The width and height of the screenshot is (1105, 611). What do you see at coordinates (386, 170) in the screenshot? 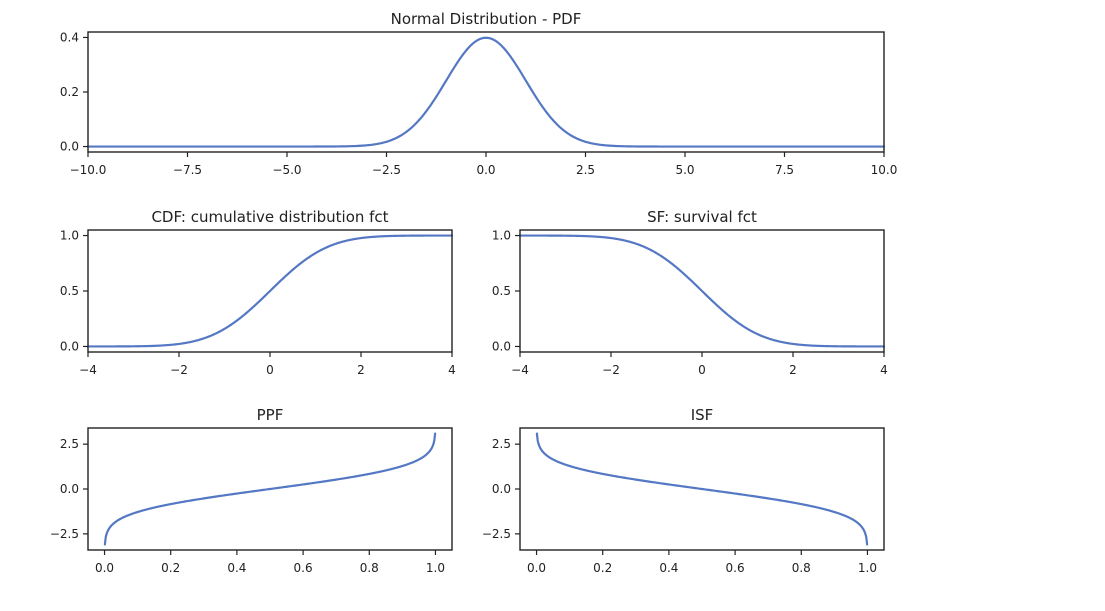
I see `x-tick-label: −2.5` at bounding box center [386, 170].